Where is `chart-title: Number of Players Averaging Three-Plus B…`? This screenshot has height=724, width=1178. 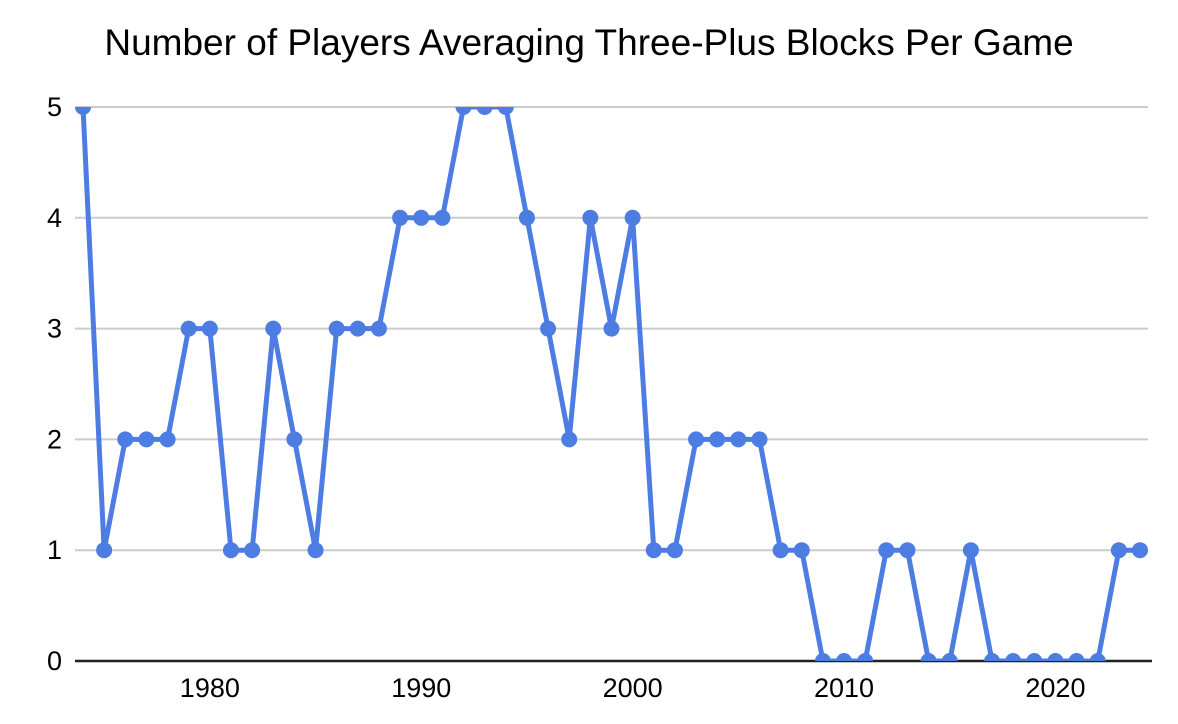
chart-title: Number of Players Averaging Three-Plus B… is located at coordinates (589, 42).